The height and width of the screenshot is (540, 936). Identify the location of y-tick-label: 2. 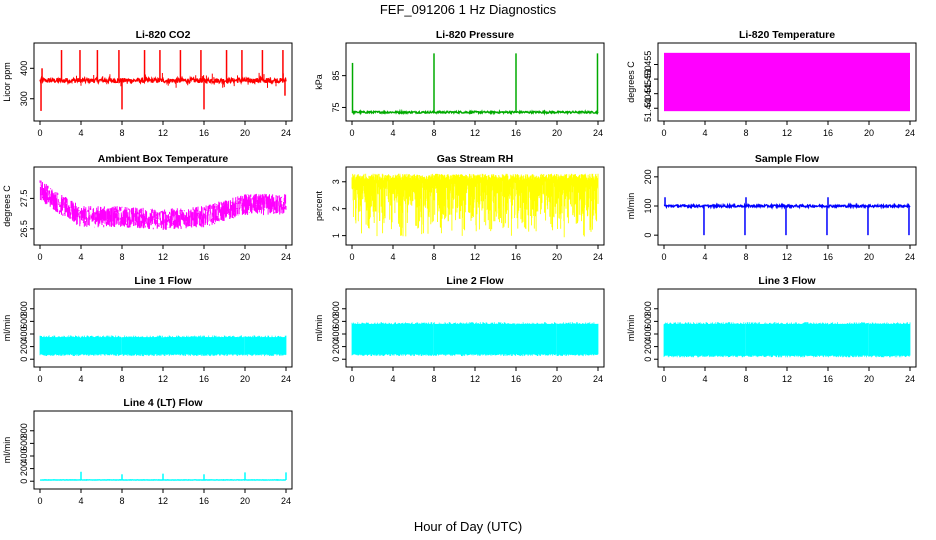
(336, 208).